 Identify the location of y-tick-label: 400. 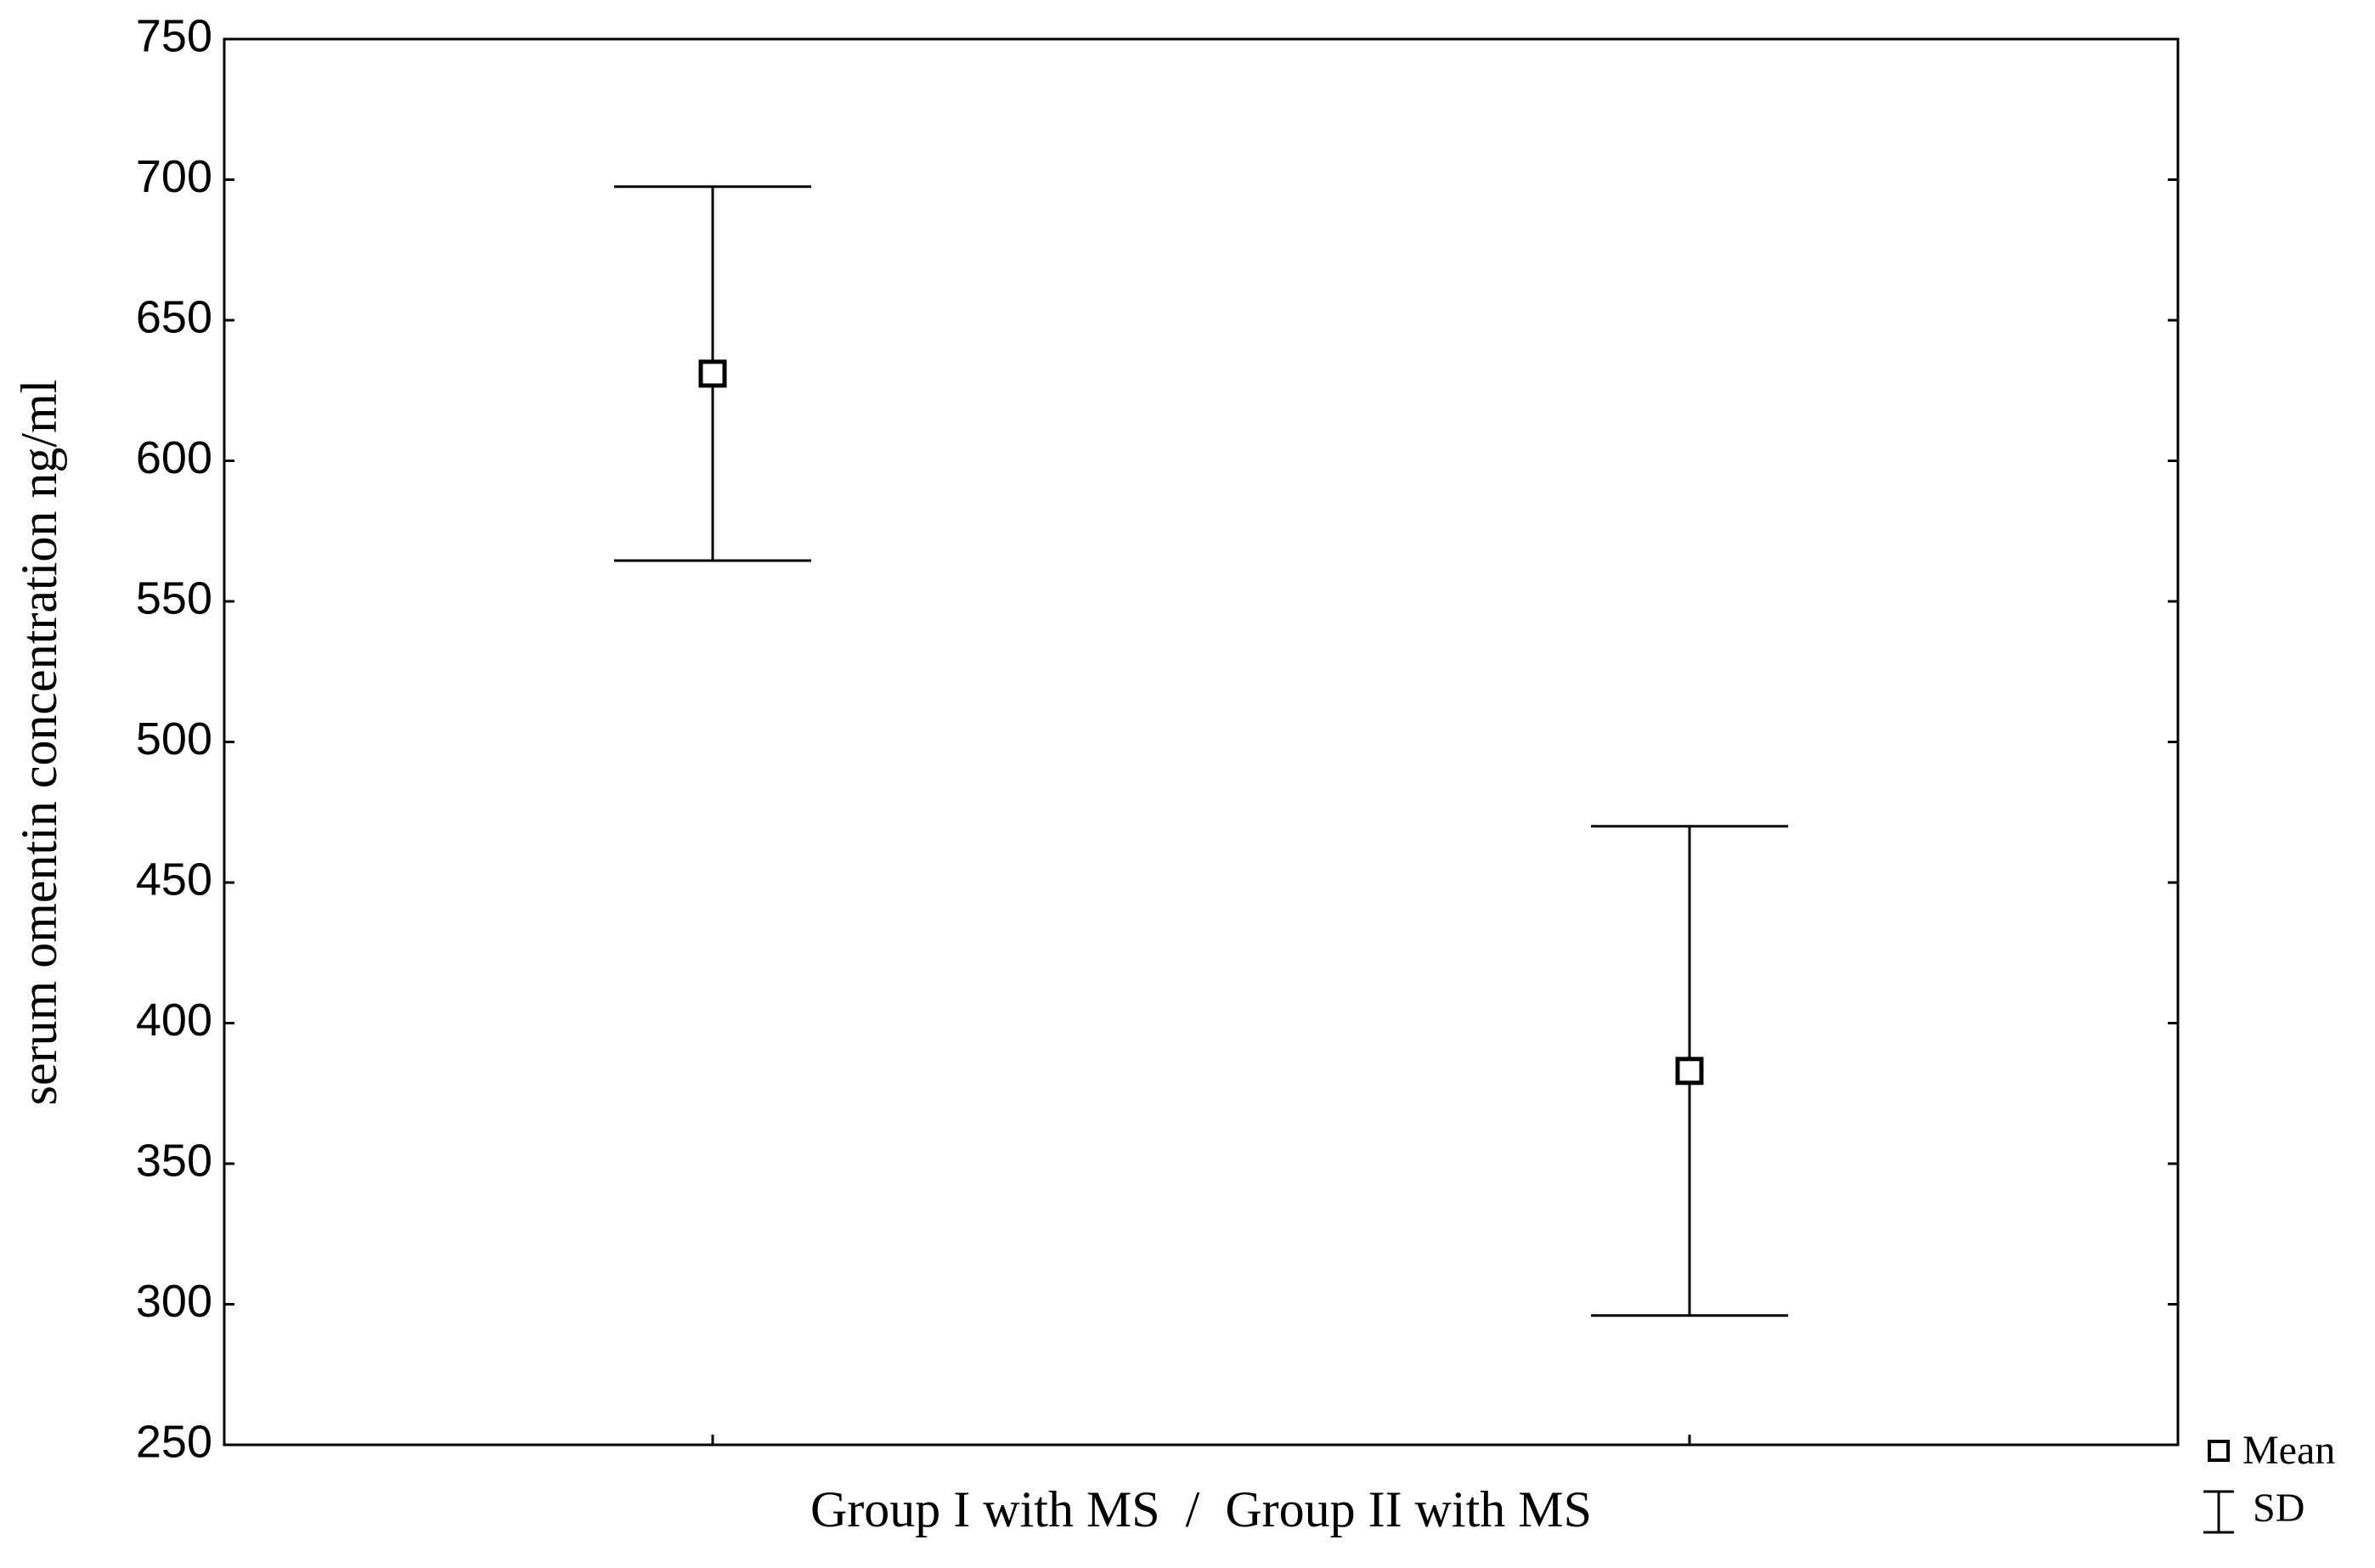
(174, 1020).